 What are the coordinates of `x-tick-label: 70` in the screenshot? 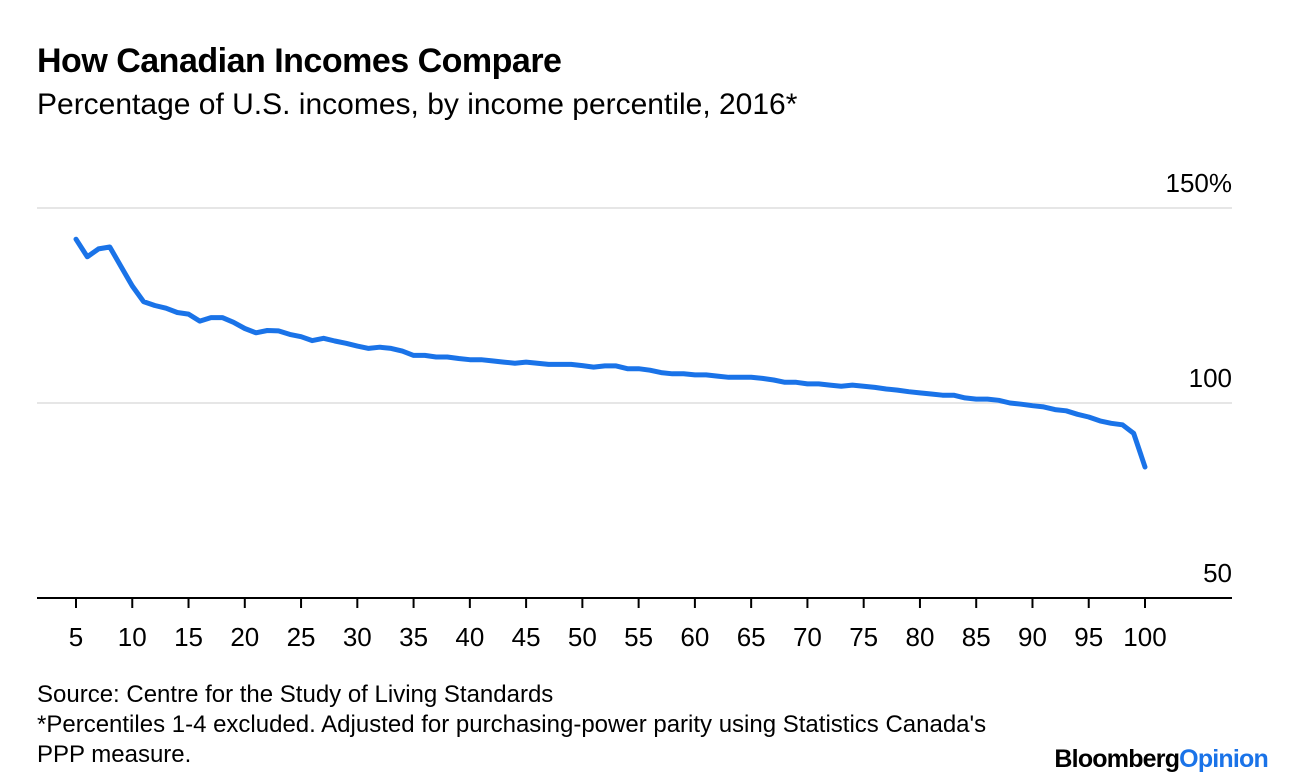 It's located at (807, 637).